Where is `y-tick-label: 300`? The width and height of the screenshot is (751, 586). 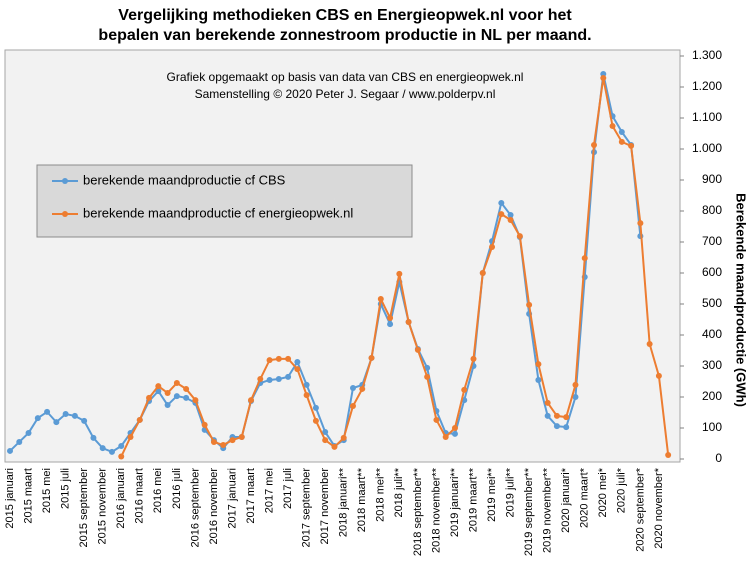
y-tick-label: 300 is located at coordinates (712, 365).